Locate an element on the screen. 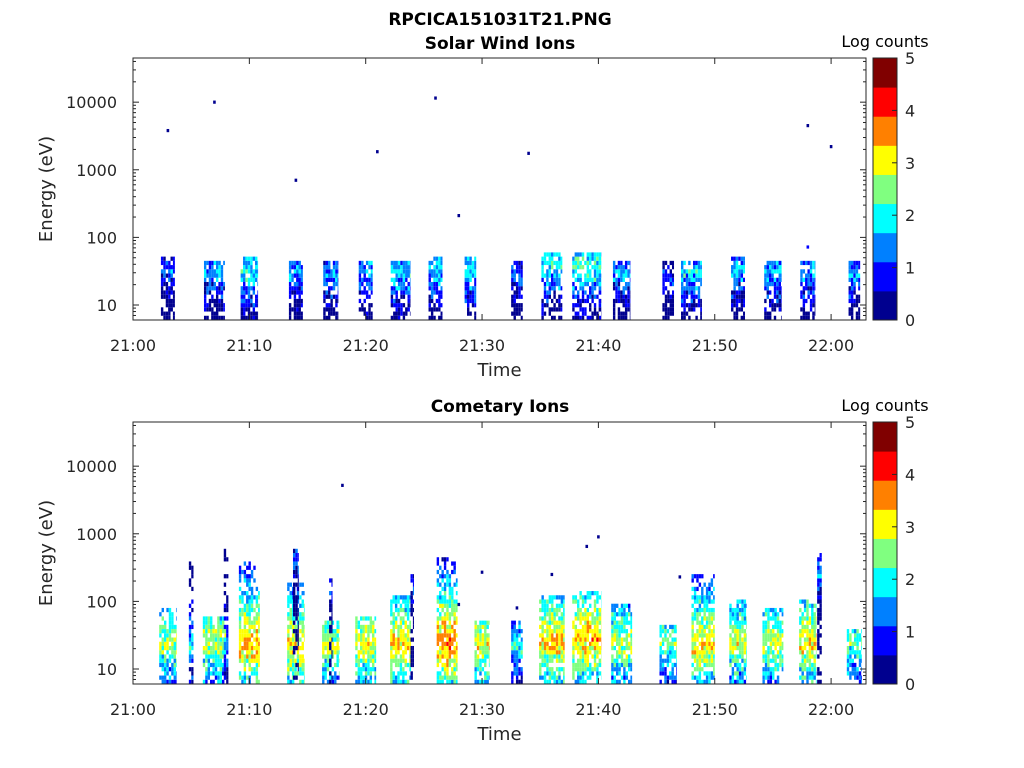 Image resolution: width=1024 pixels, height=768 pixels. y-tick-label: 1000 is located at coordinates (96, 170).